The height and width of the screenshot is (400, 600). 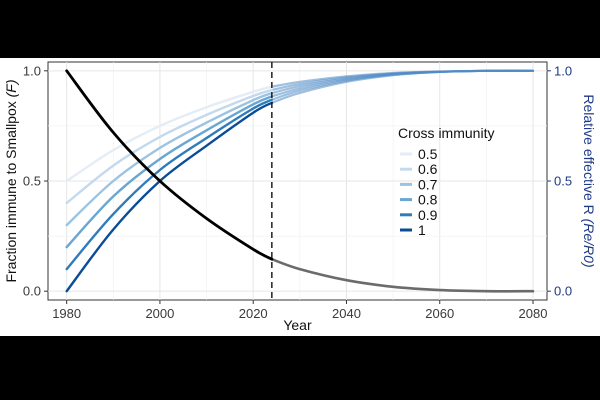 What do you see at coordinates (346, 313) in the screenshot?
I see `x-tick-label: 2040` at bounding box center [346, 313].